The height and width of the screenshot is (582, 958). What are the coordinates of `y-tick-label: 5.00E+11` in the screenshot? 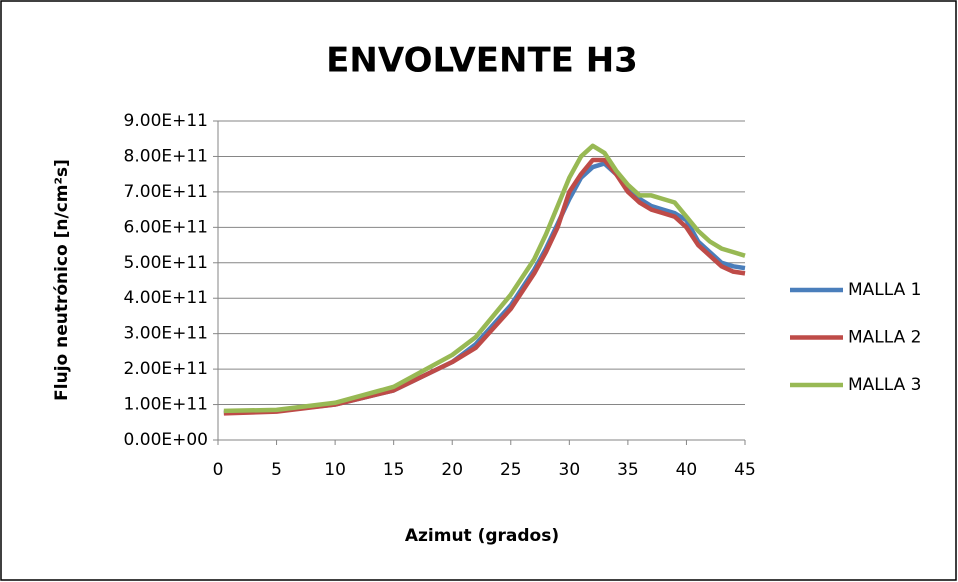 It's located at (166, 263).